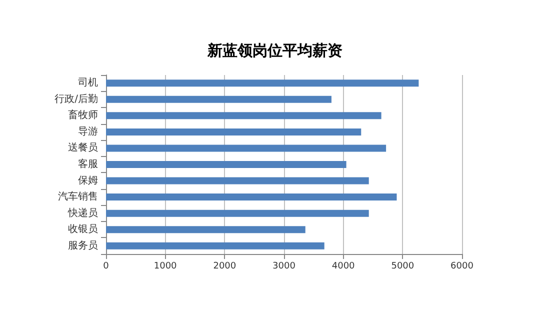  Describe the element at coordinates (88, 164) in the screenshot. I see `y-tick-label: 客服` at that location.